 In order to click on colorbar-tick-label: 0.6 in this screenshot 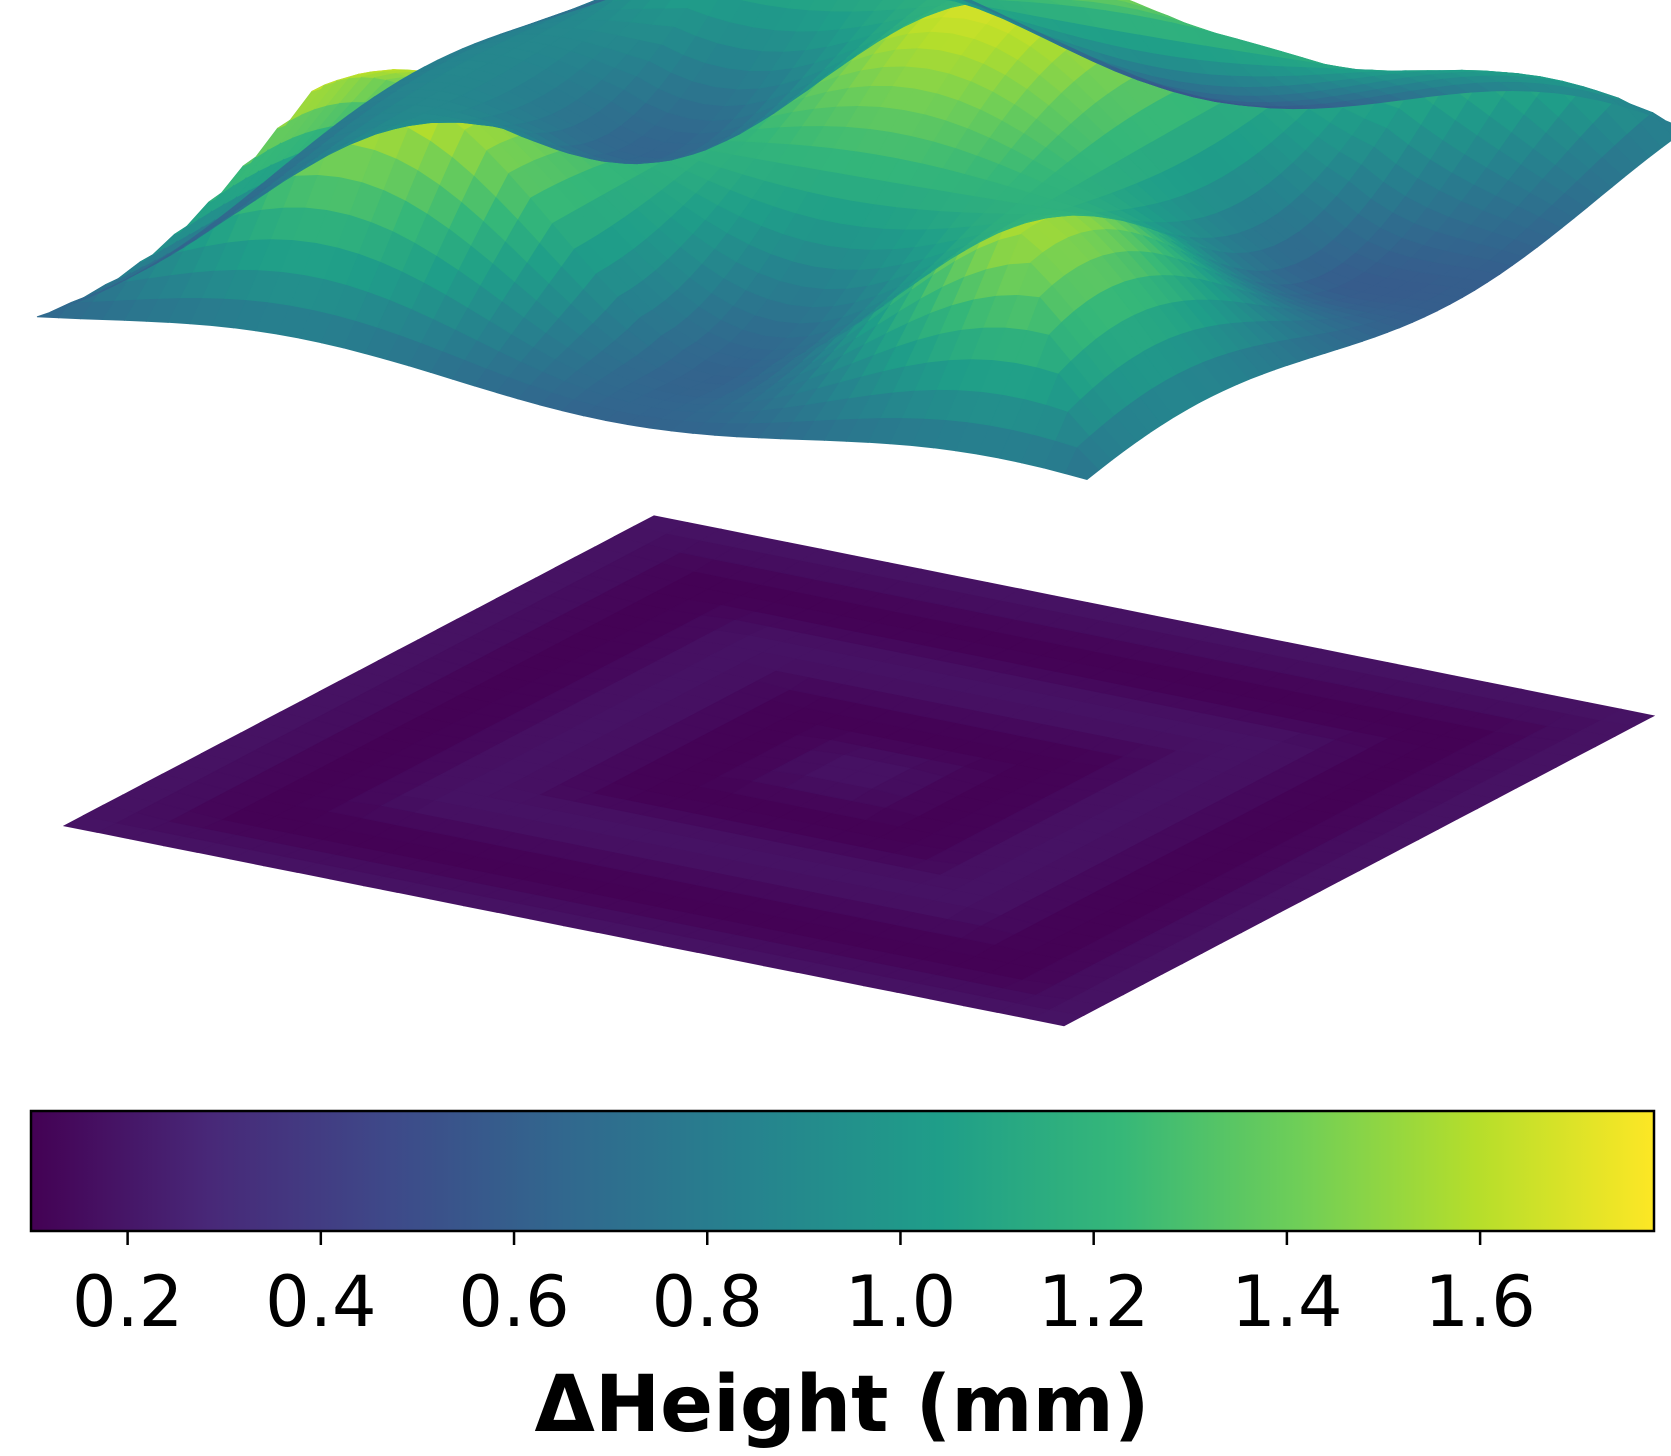, I will do `click(513, 1302)`.